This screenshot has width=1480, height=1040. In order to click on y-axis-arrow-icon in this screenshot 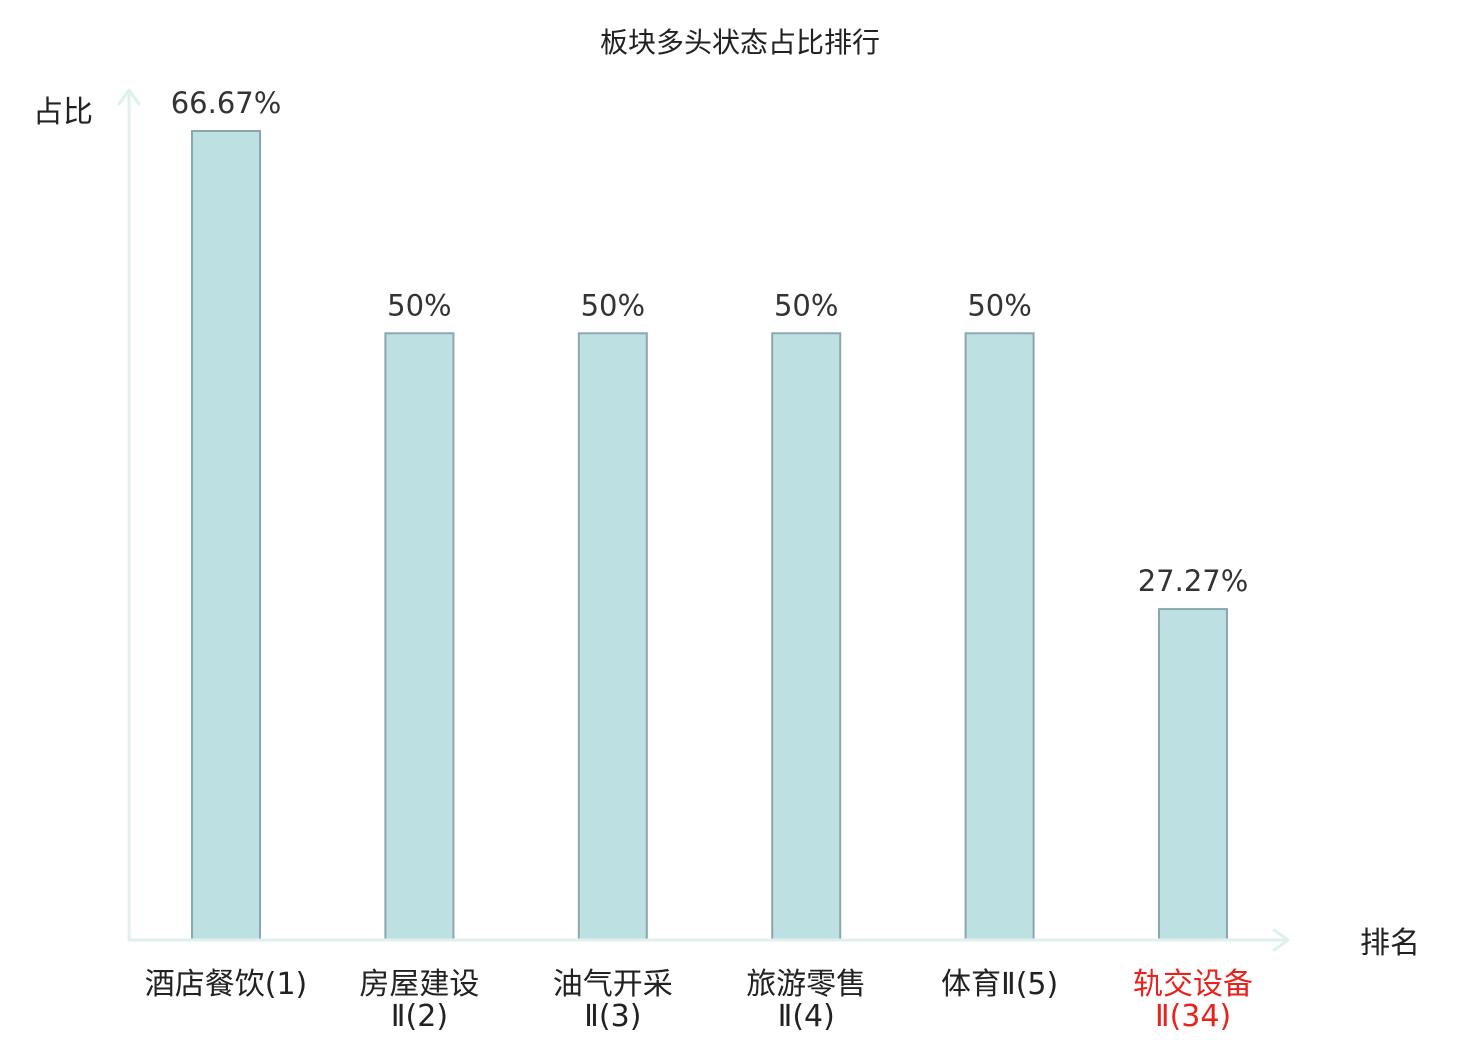, I will do `click(129, 97)`.